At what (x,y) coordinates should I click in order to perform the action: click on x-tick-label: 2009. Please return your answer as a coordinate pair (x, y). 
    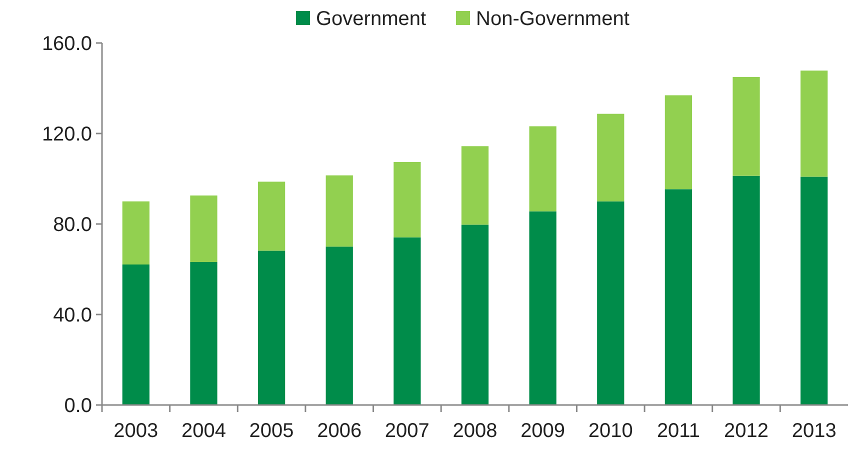
    Looking at the image, I should click on (543, 431).